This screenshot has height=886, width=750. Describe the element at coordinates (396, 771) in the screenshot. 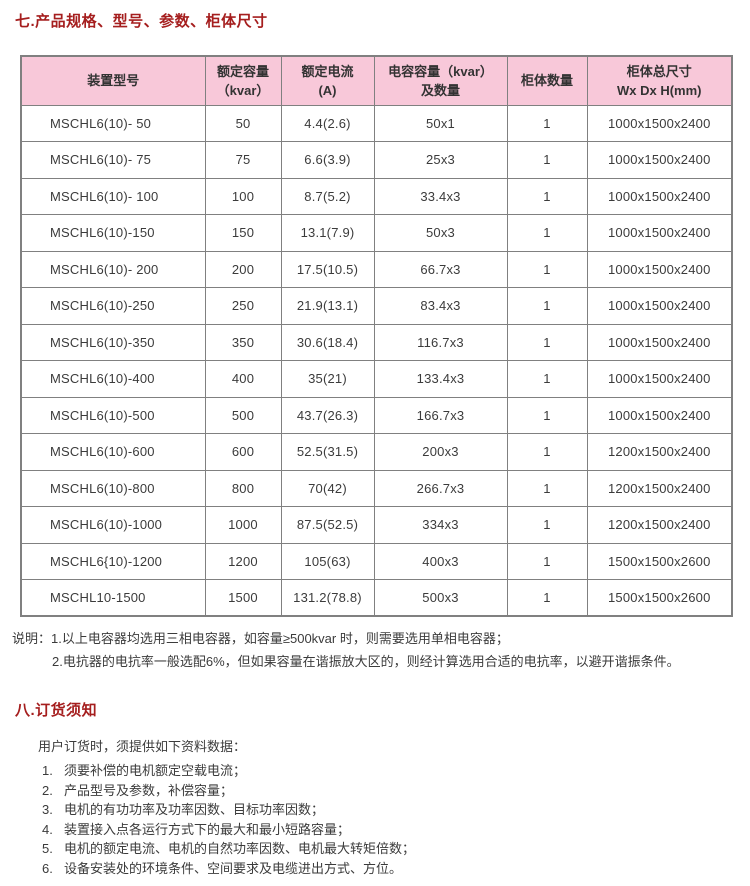

I see `list-item: 1. 须要补偿的电机额定空载电流；` at that location.